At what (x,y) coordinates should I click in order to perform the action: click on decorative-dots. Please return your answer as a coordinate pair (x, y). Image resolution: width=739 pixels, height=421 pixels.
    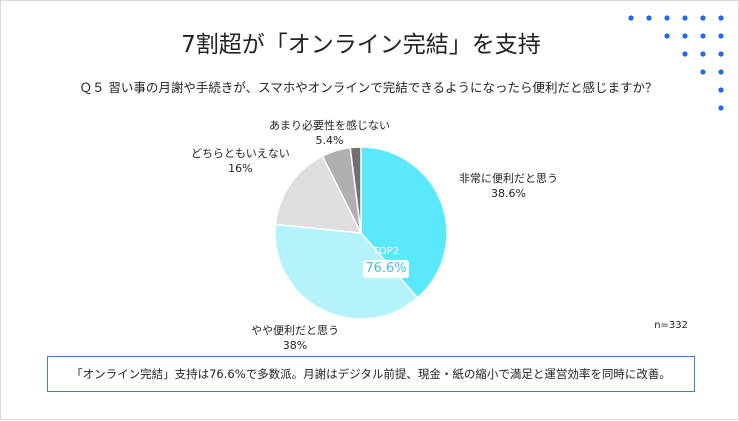
    Looking at the image, I should click on (676, 63).